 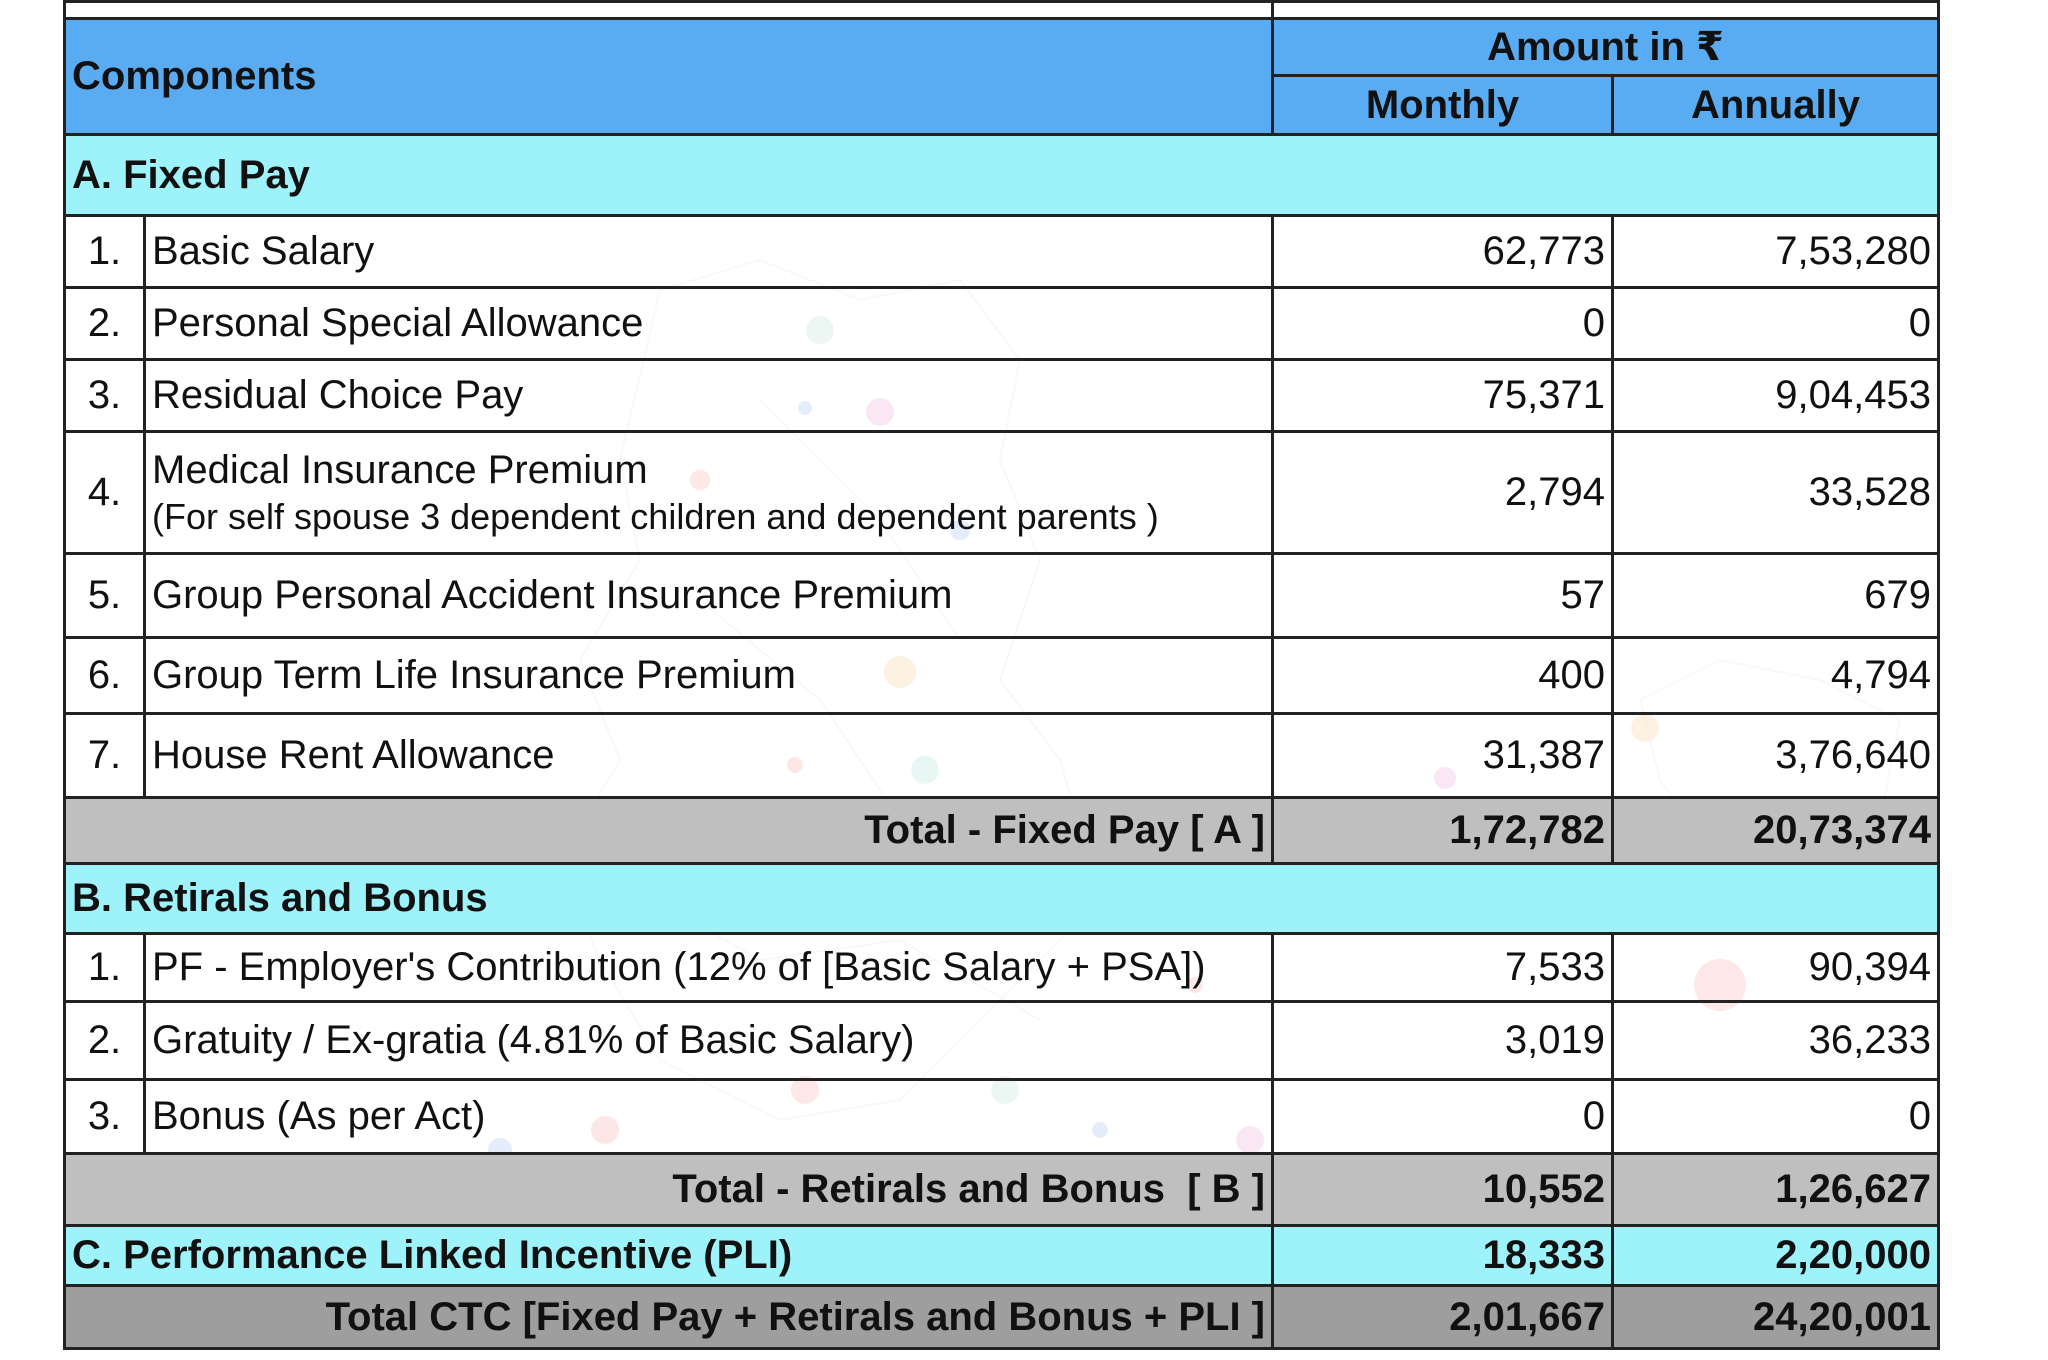 I want to click on table-row: 2. Personal Special Allowance 0 0, so click(x=1001, y=323).